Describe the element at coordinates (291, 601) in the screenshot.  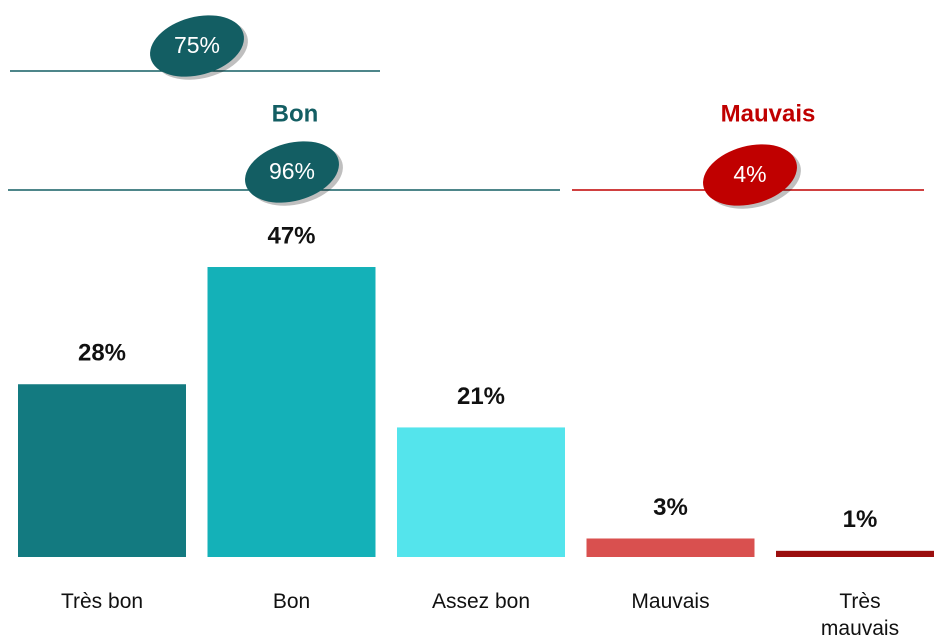
I see `x-tick-label: Bon` at that location.